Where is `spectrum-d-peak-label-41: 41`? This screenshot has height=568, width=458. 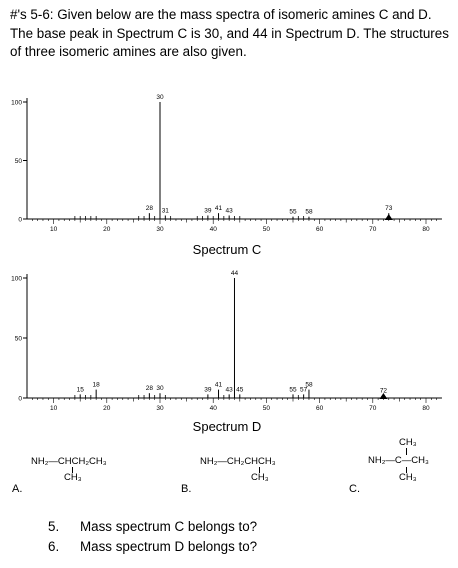
spectrum-d-peak-label-41: 41 is located at coordinates (219, 385).